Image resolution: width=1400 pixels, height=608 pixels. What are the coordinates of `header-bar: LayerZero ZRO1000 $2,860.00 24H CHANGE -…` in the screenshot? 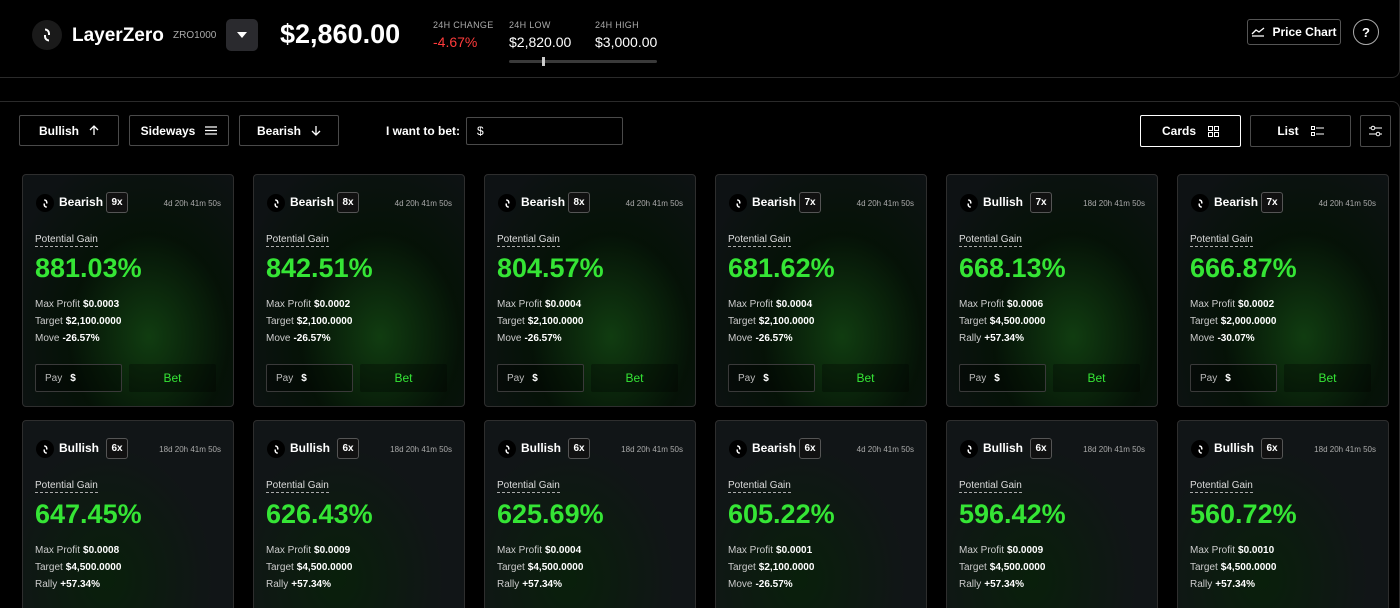 It's located at (700, 39).